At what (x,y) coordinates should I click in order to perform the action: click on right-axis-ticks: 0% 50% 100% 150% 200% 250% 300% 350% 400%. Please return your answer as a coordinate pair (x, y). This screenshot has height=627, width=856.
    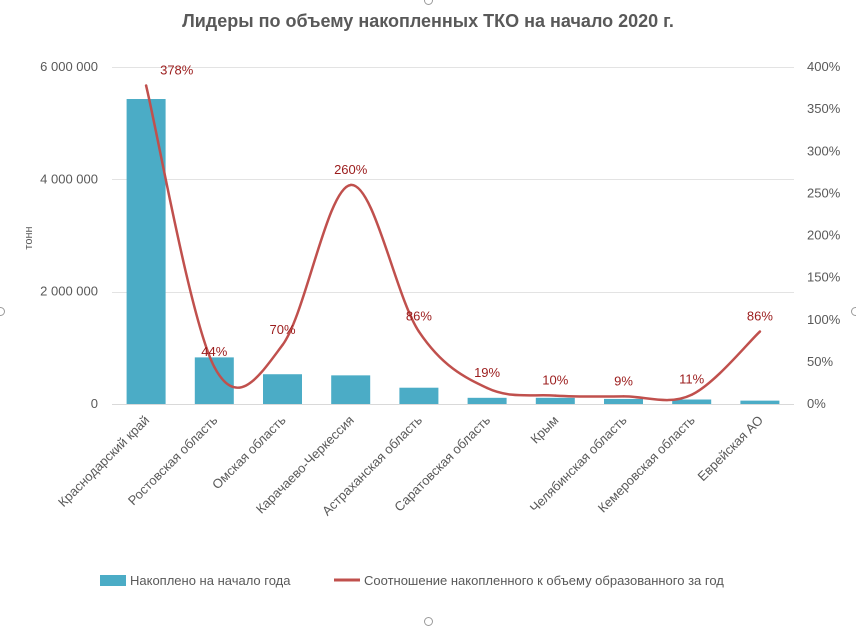
    Looking at the image, I should click on (824, 235).